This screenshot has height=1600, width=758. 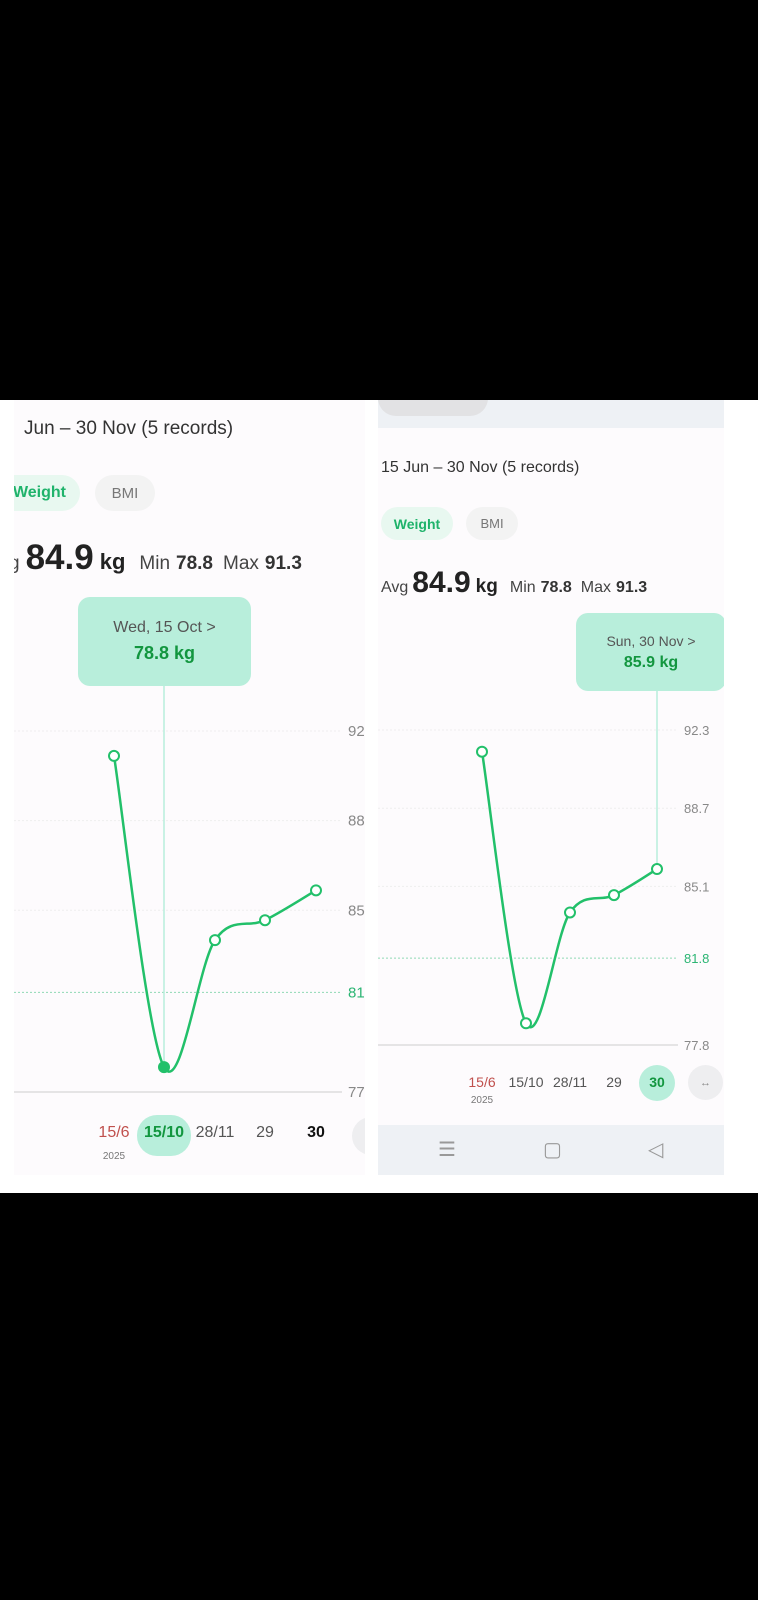 What do you see at coordinates (705, 1082) in the screenshot?
I see `scroll-arrows-button: ↔` at bounding box center [705, 1082].